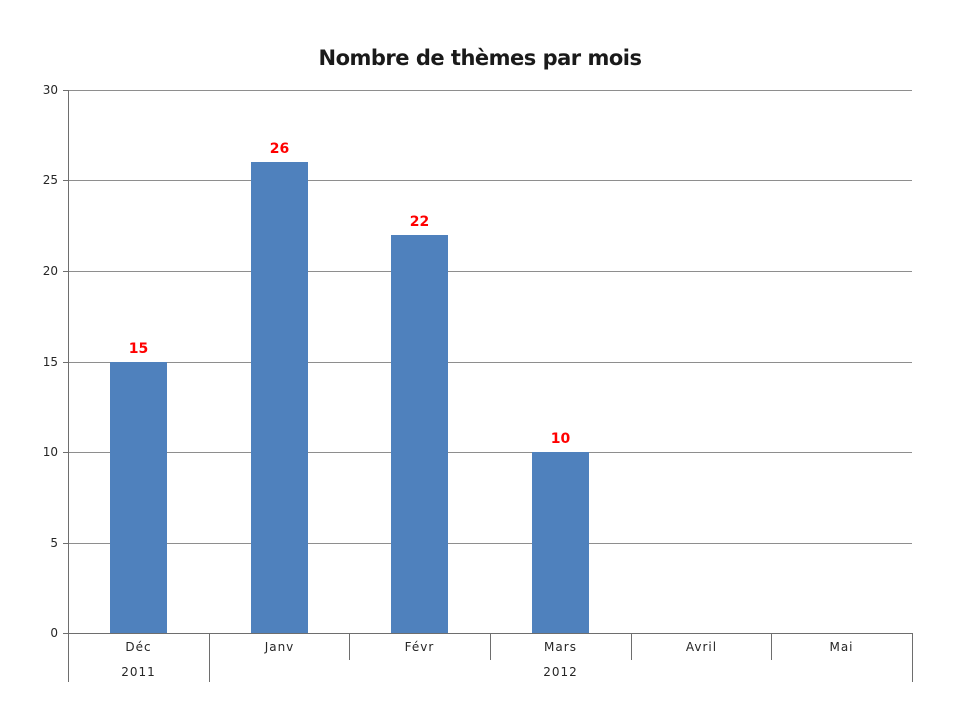 This screenshot has height=720, width=960. I want to click on bar-janv, so click(279, 397).